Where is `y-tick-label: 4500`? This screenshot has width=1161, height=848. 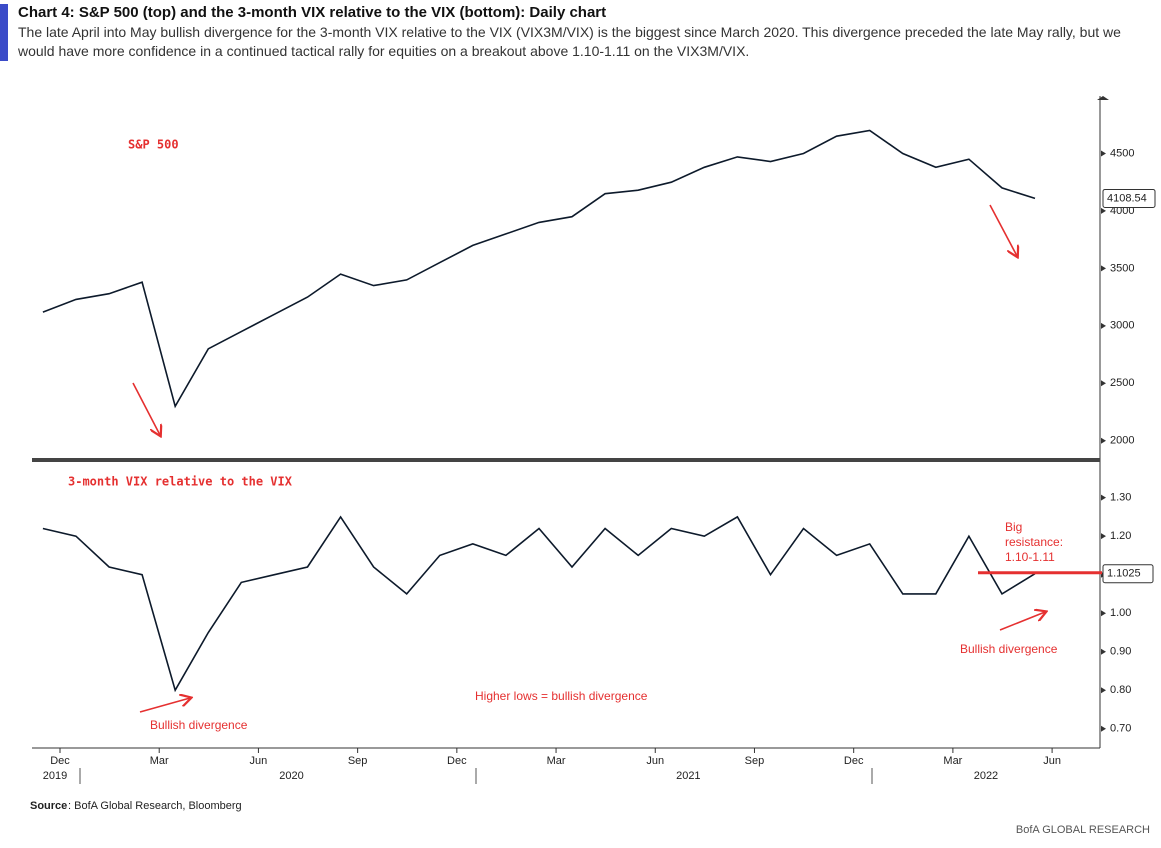 y-tick-label: 4500 is located at coordinates (1122, 153).